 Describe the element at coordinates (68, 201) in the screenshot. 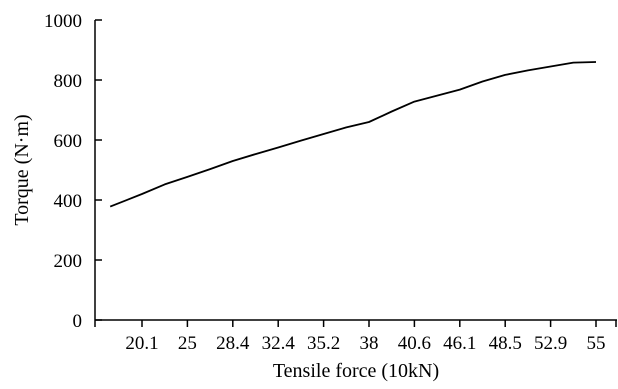

I see `y-tick-label: 400` at that location.